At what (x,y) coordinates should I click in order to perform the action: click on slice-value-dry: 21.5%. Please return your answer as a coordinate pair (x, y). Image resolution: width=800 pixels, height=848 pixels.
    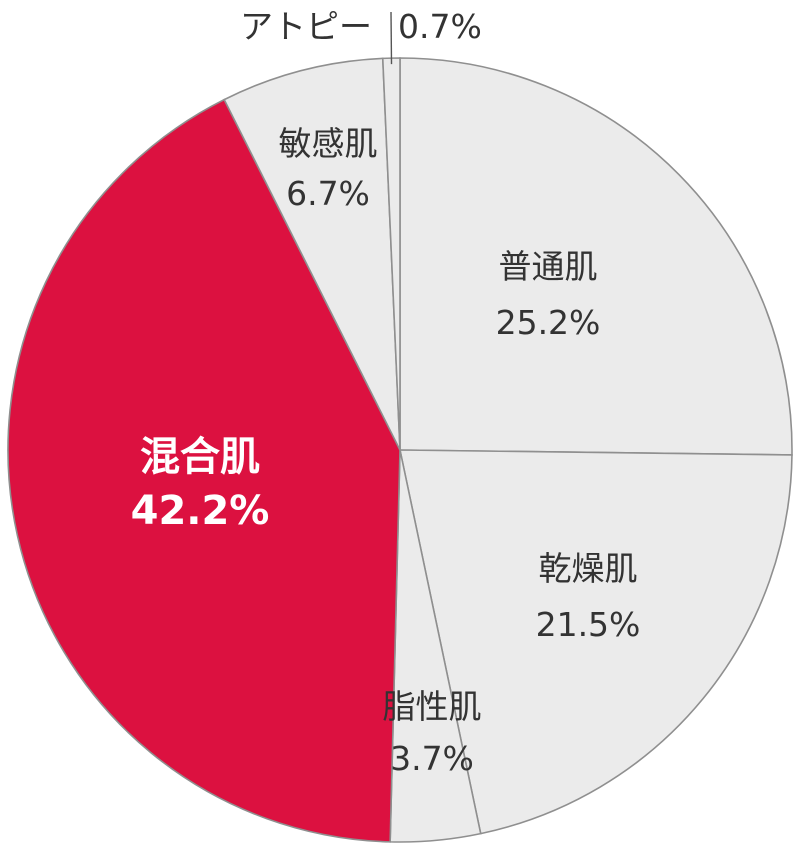
    Looking at the image, I should click on (588, 624).